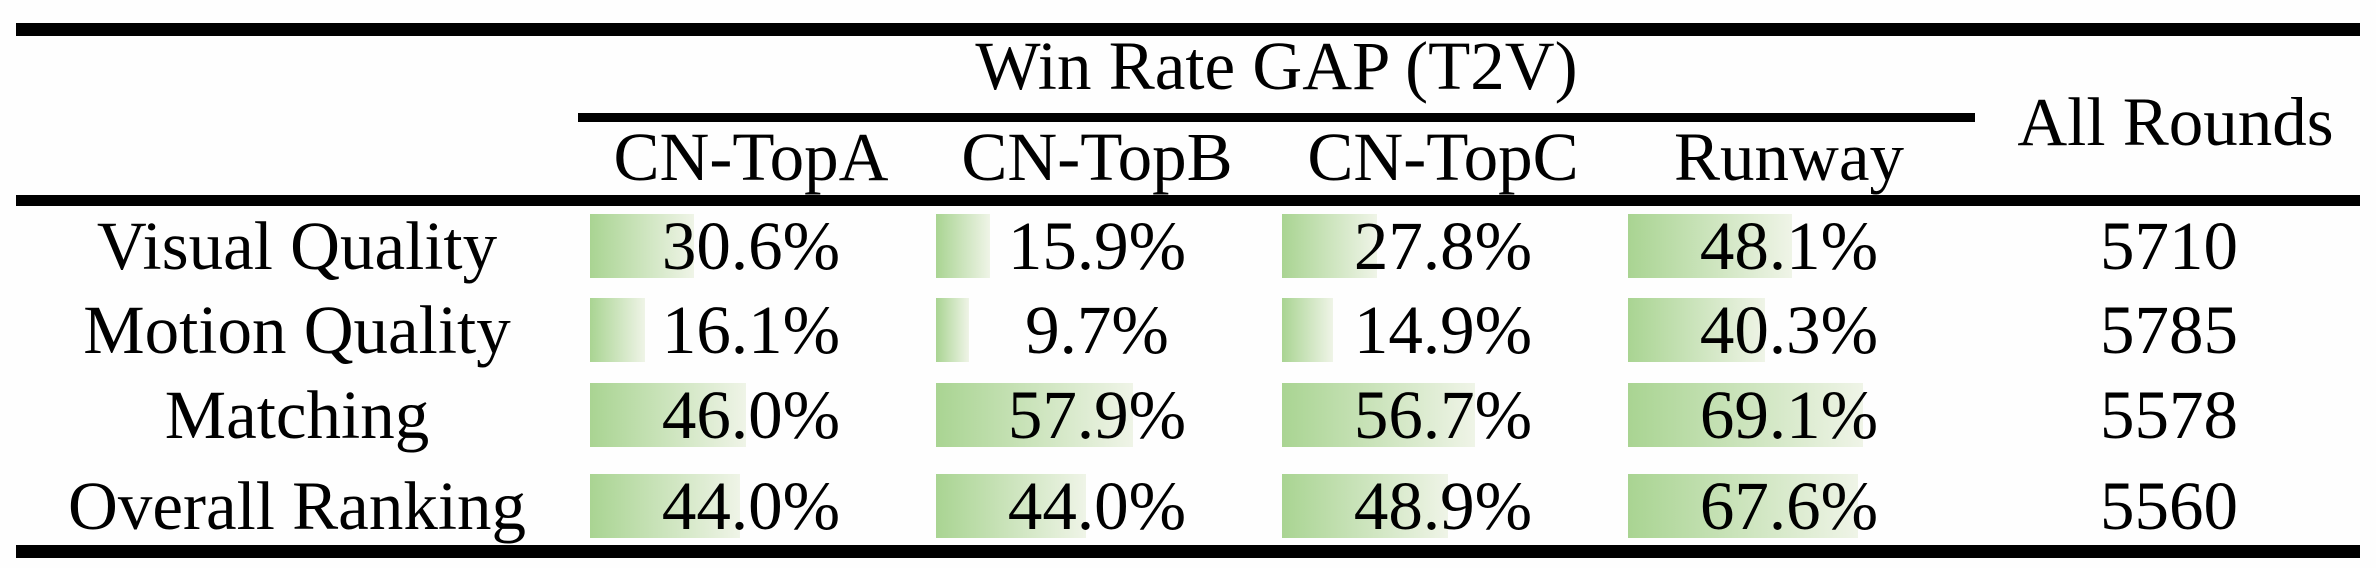 The width and height of the screenshot is (2376, 568). I want to click on all-rounds-value: 5785, so click(2169, 329).